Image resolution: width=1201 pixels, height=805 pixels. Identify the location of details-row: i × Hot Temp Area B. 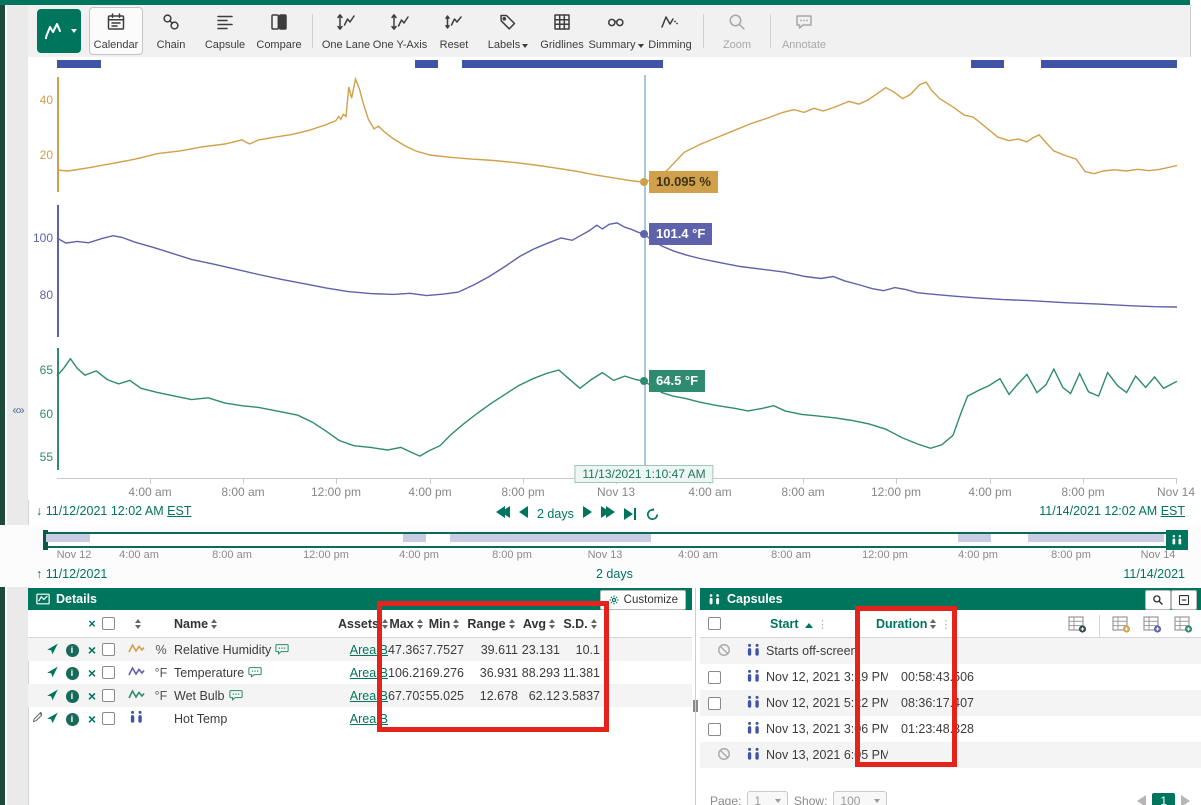
(360, 718).